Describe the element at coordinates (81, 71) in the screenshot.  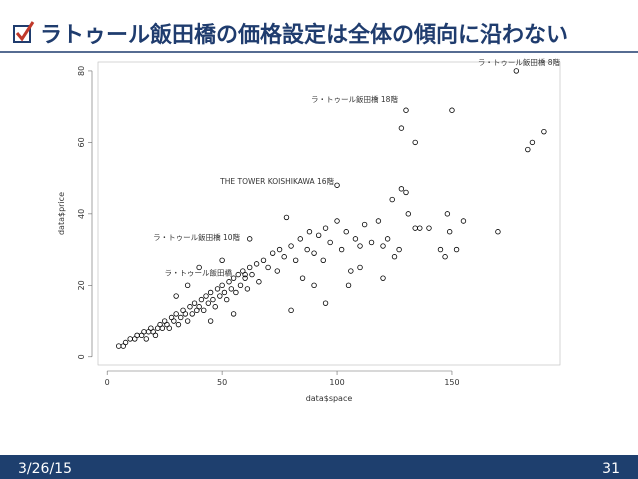
I see `y-tick-label: 80` at that location.